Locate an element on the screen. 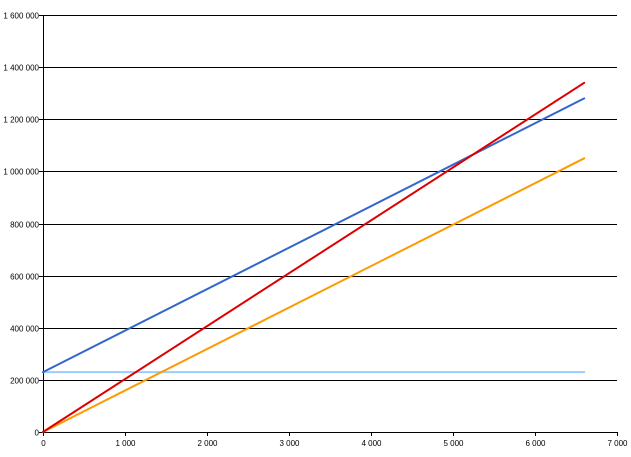  y-tick-label: 1 400 000 is located at coordinates (21, 68).